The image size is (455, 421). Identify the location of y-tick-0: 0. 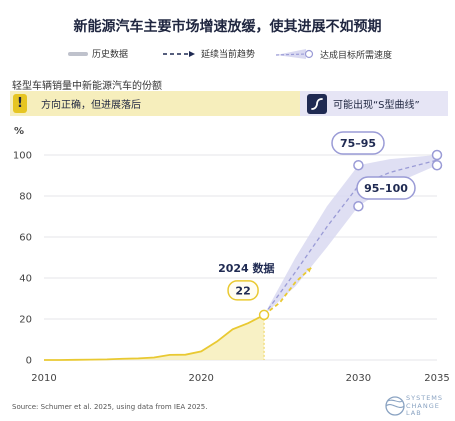
(29, 361).